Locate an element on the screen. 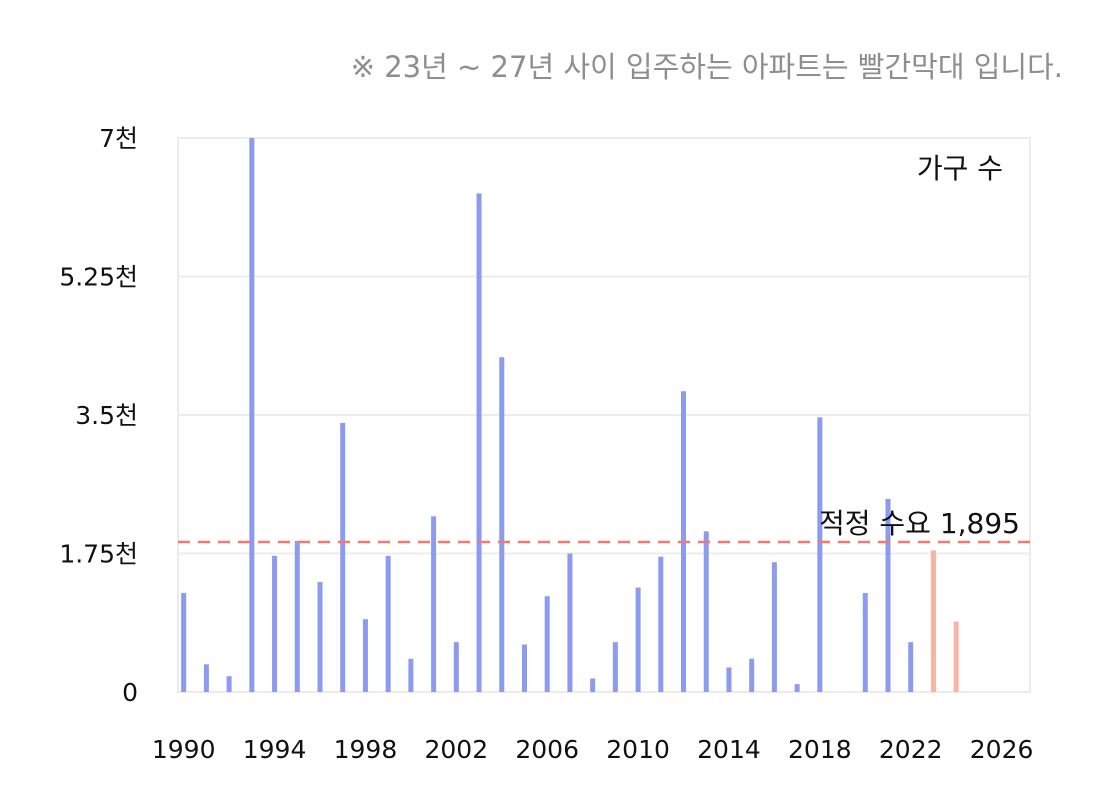 The image size is (1112, 808). bar-2015 is located at coordinates (752, 675).